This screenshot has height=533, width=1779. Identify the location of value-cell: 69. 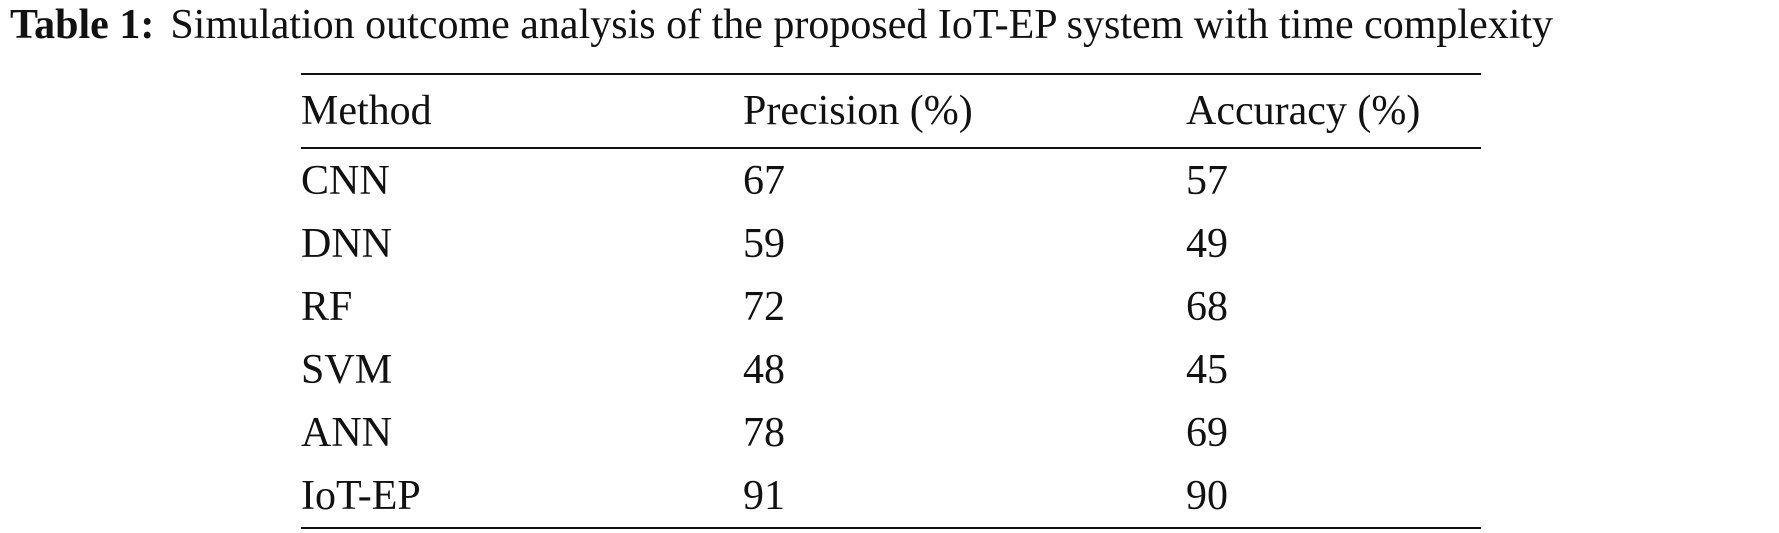
(1207, 432).